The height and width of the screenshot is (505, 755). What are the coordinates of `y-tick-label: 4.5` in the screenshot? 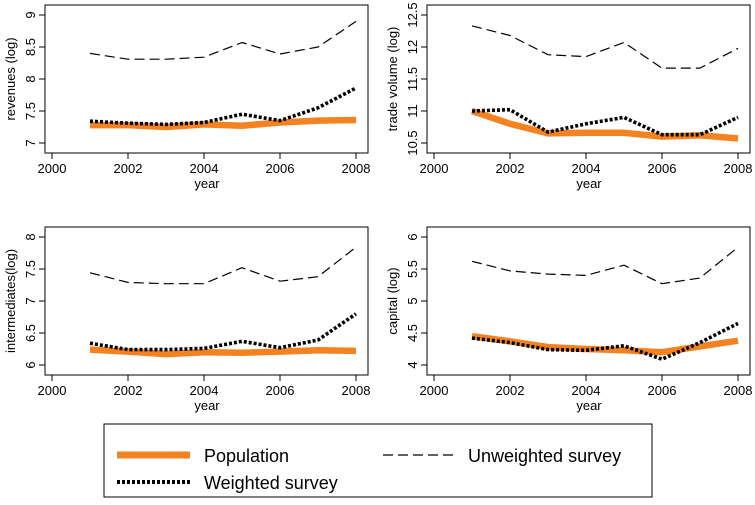 It's located at (412, 333).